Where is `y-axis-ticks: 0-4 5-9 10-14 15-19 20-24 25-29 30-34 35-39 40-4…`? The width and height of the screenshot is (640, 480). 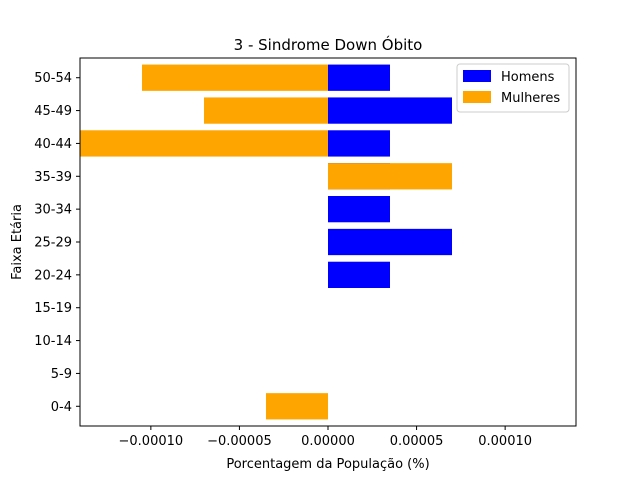
y-axis-ticks: 0-4 5-9 10-14 15-19 20-24 25-29 30-34 35-39 40-4… is located at coordinates (57, 243).